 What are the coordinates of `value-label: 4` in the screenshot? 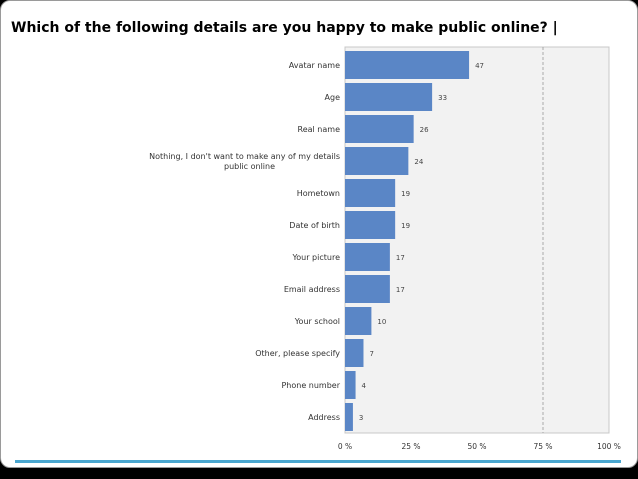 It's located at (364, 386).